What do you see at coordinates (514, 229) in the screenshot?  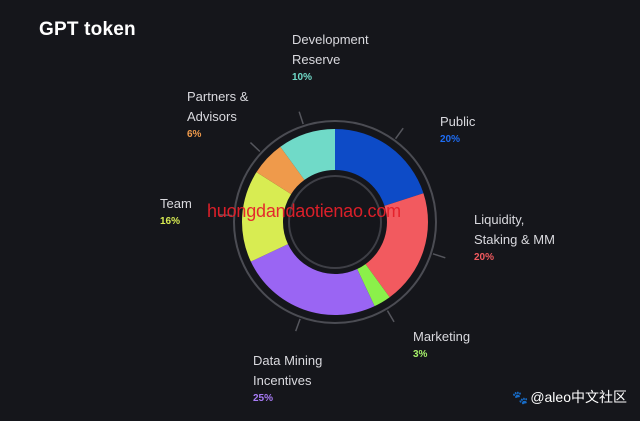 I see `slice-label-name: Liquidity, Staking & MM` at bounding box center [514, 229].